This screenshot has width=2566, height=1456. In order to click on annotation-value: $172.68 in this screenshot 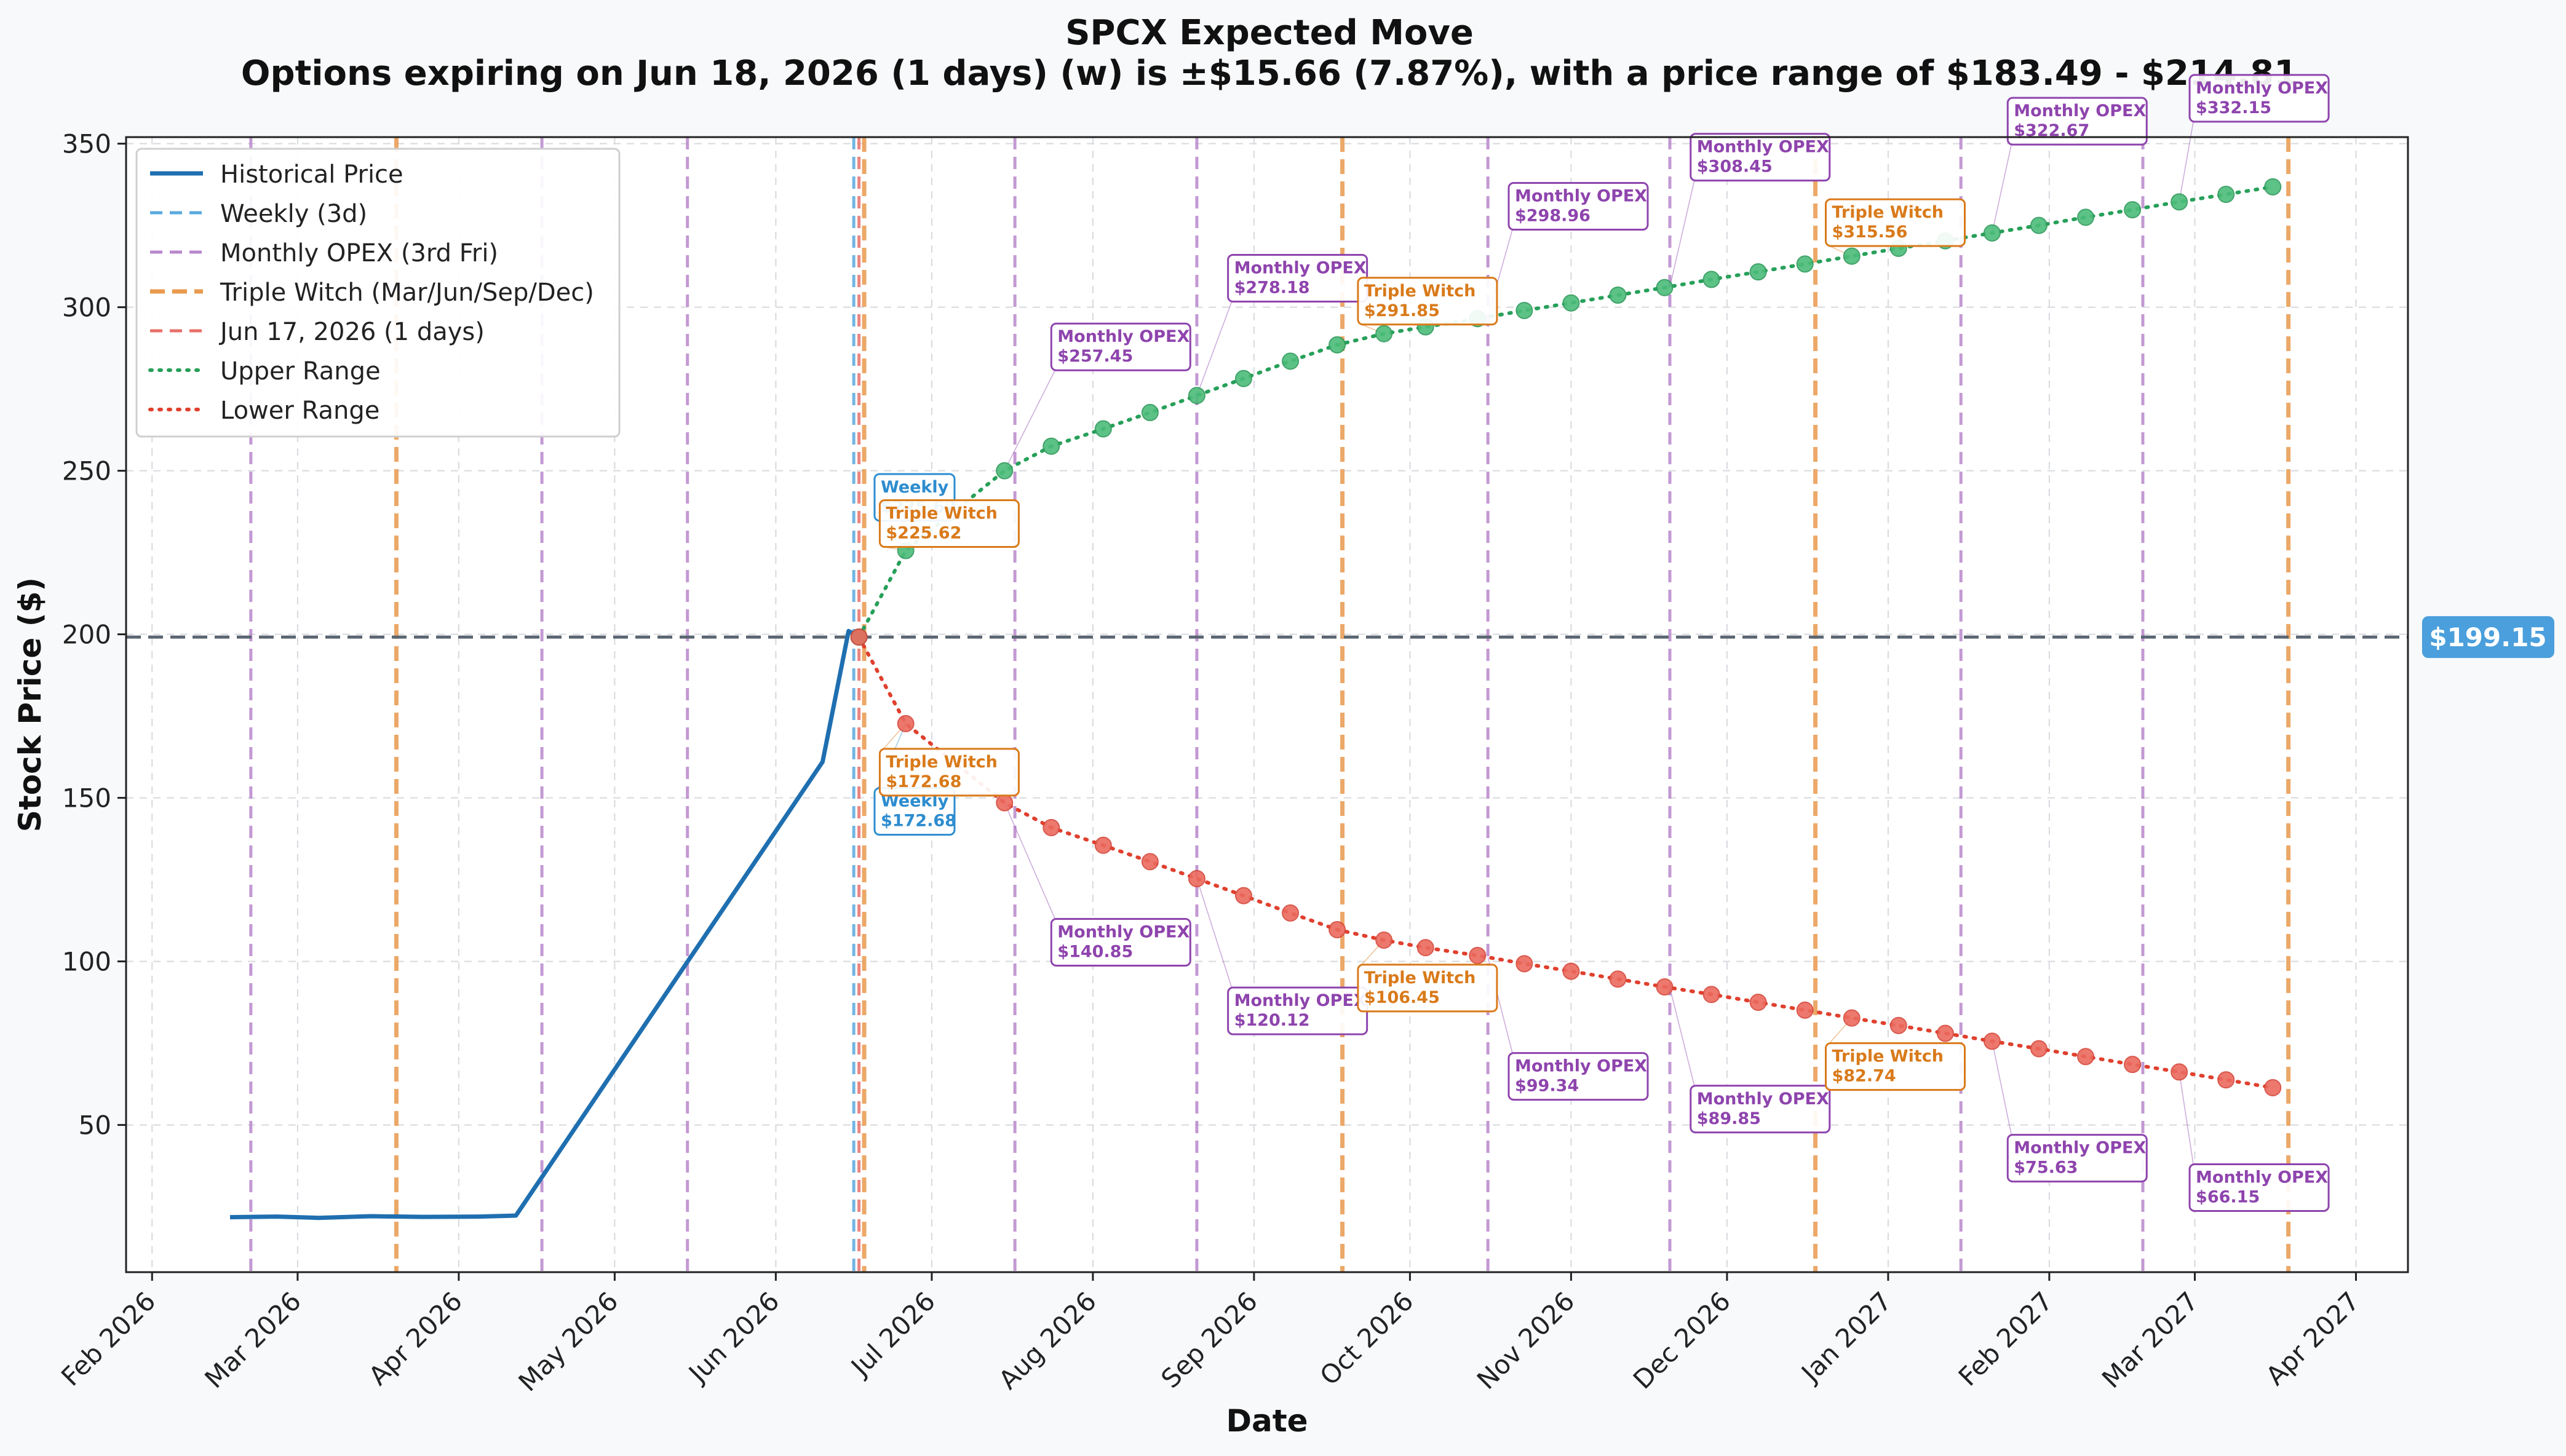, I will do `click(923, 782)`.